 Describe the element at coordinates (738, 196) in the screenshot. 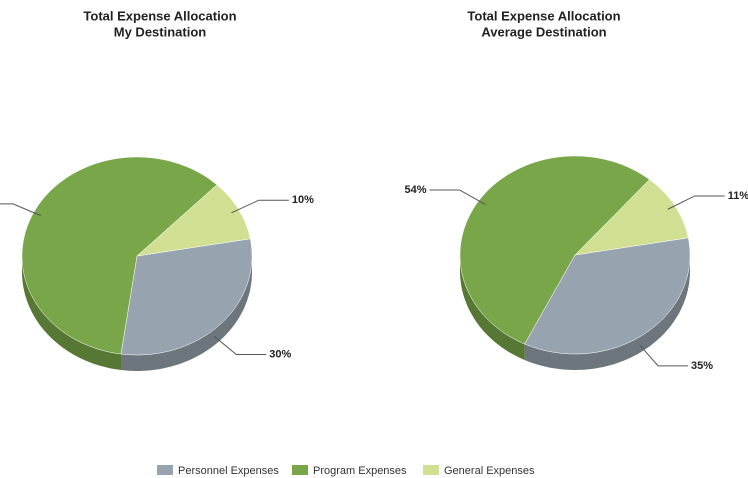

I see `data-label: 11%` at that location.